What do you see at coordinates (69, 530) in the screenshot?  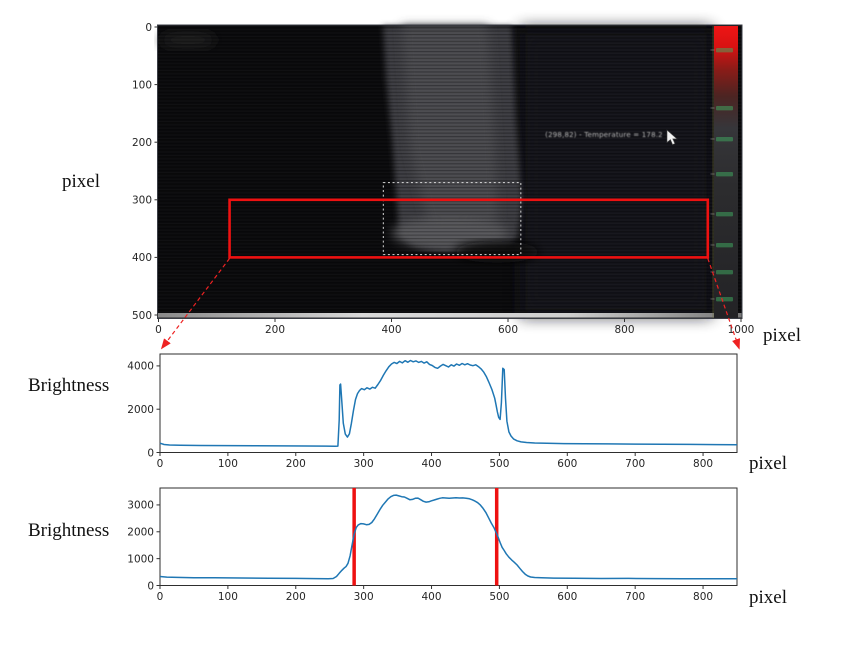 I see `marked-profile-y-axis-label: Brightness` at bounding box center [69, 530].